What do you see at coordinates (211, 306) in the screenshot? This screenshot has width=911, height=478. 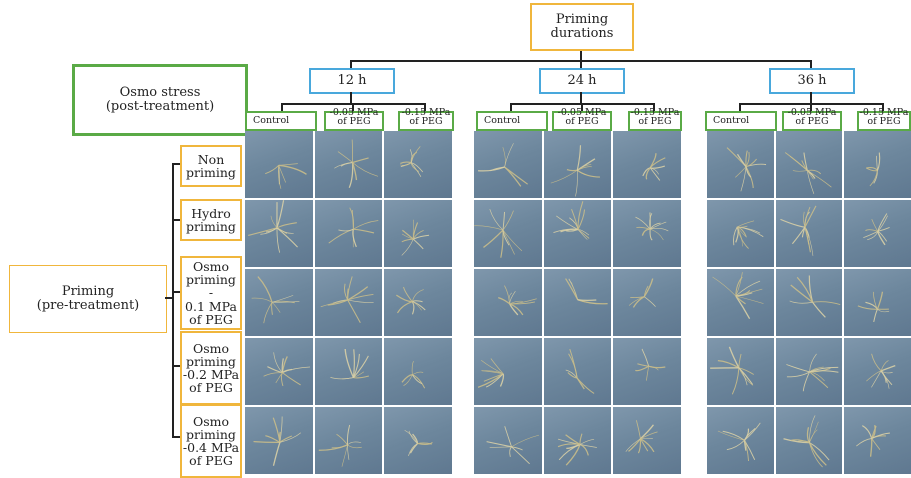 I see `priming-row-osmo-01-line3: 0.1 MPa` at bounding box center [211, 306].